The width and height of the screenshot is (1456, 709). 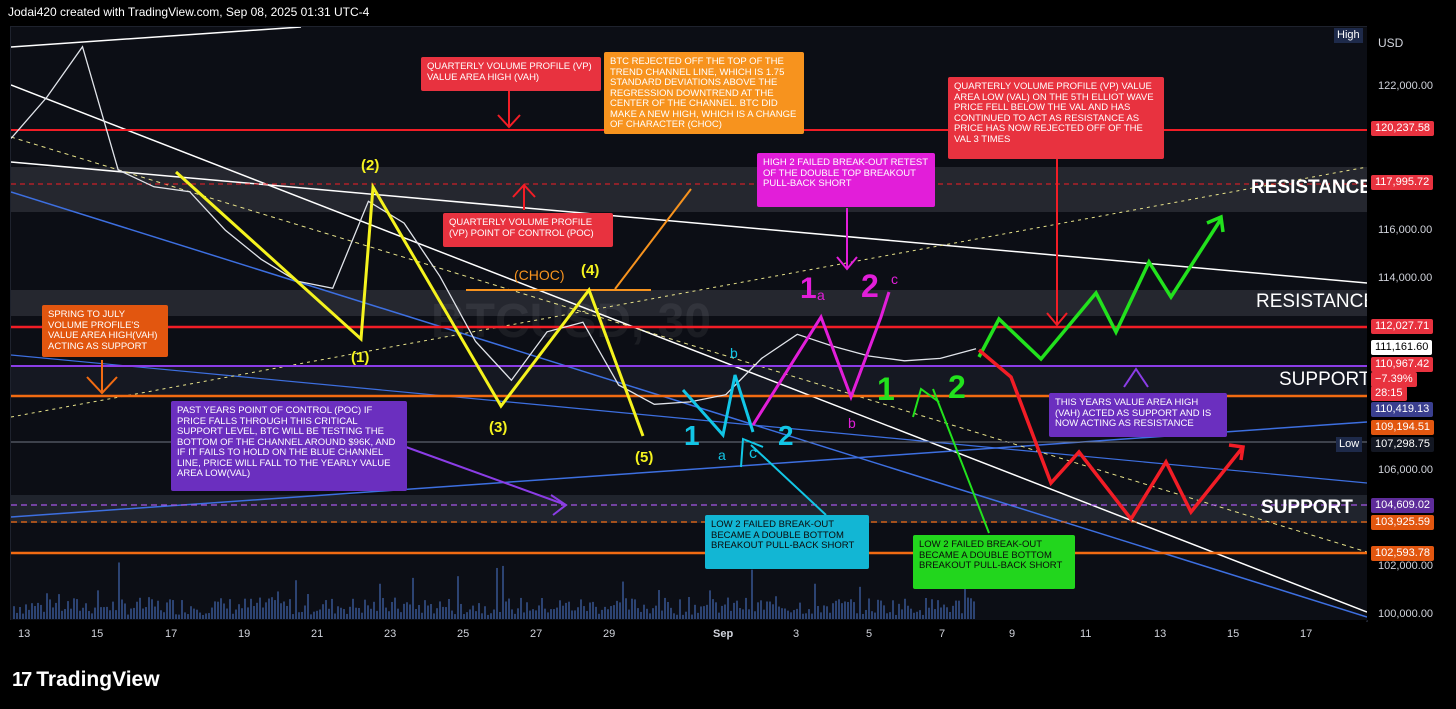 What do you see at coordinates (98, 679) in the screenshot?
I see `tradingview-brand: TradingView` at bounding box center [98, 679].